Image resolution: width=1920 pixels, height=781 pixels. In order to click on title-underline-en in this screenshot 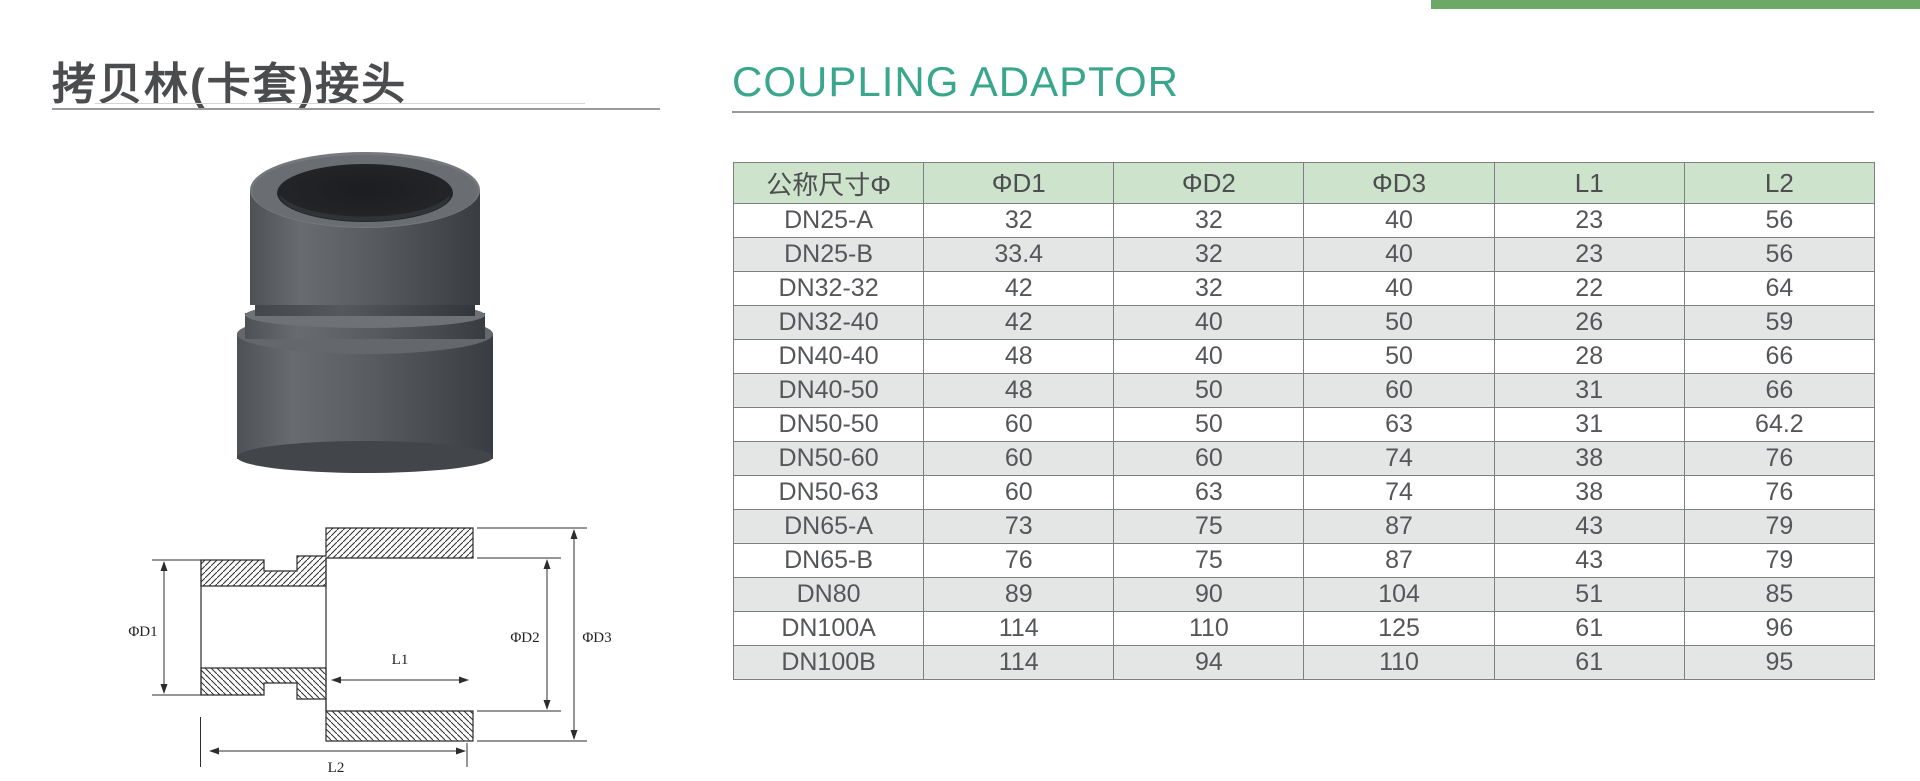, I will do `click(1303, 112)`.